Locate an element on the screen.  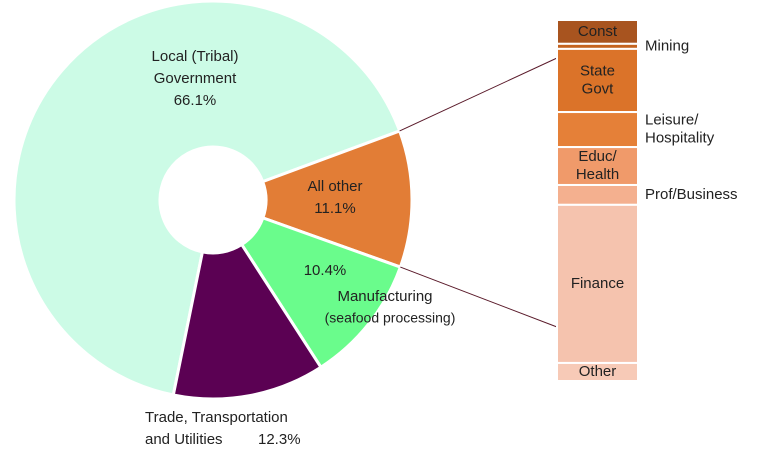
bar-segment-label: Govt is located at coordinates (598, 88).